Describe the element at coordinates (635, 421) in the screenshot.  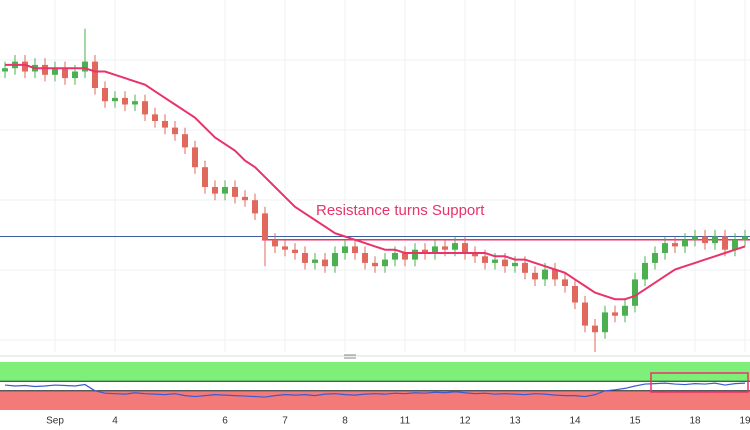
I see `x-tick-label: 15` at that location.